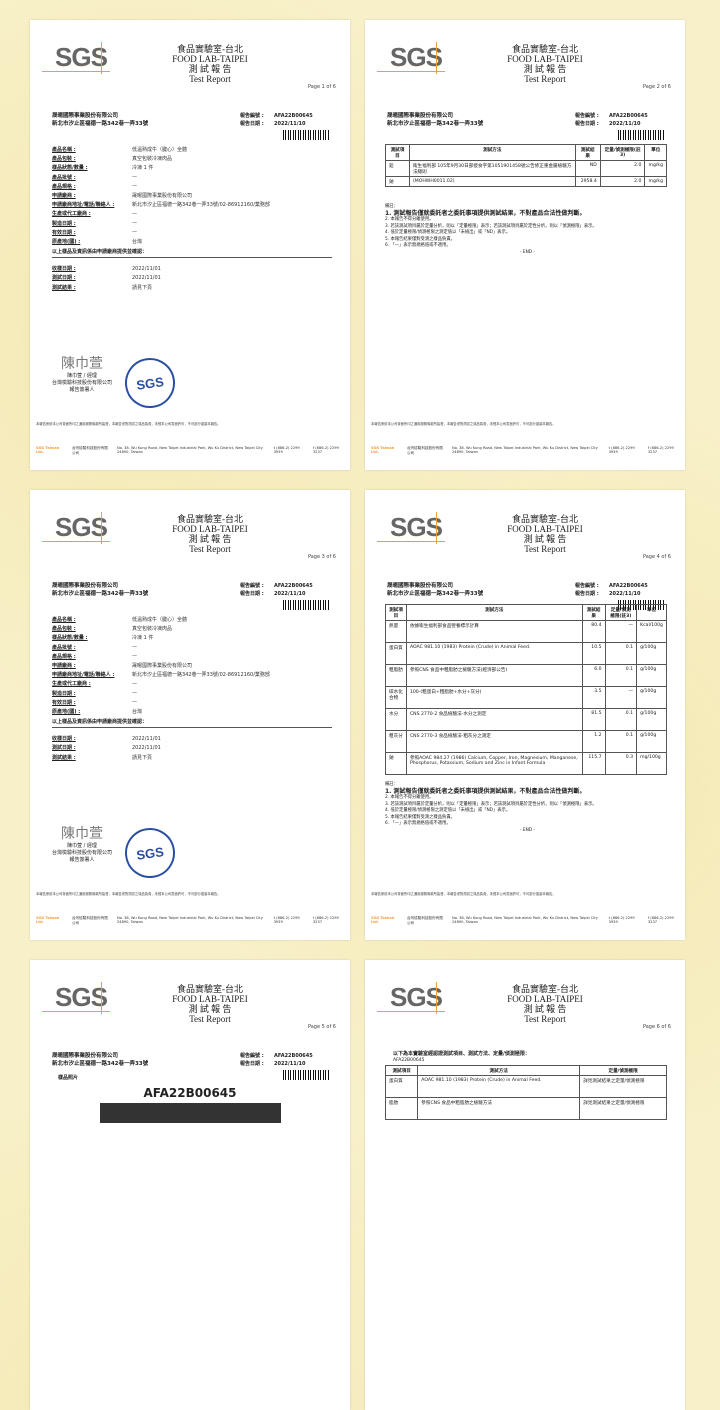  What do you see at coordinates (192, 756) in the screenshot?
I see `date-row: 測試結果 : 請見下頁` at bounding box center [192, 756].